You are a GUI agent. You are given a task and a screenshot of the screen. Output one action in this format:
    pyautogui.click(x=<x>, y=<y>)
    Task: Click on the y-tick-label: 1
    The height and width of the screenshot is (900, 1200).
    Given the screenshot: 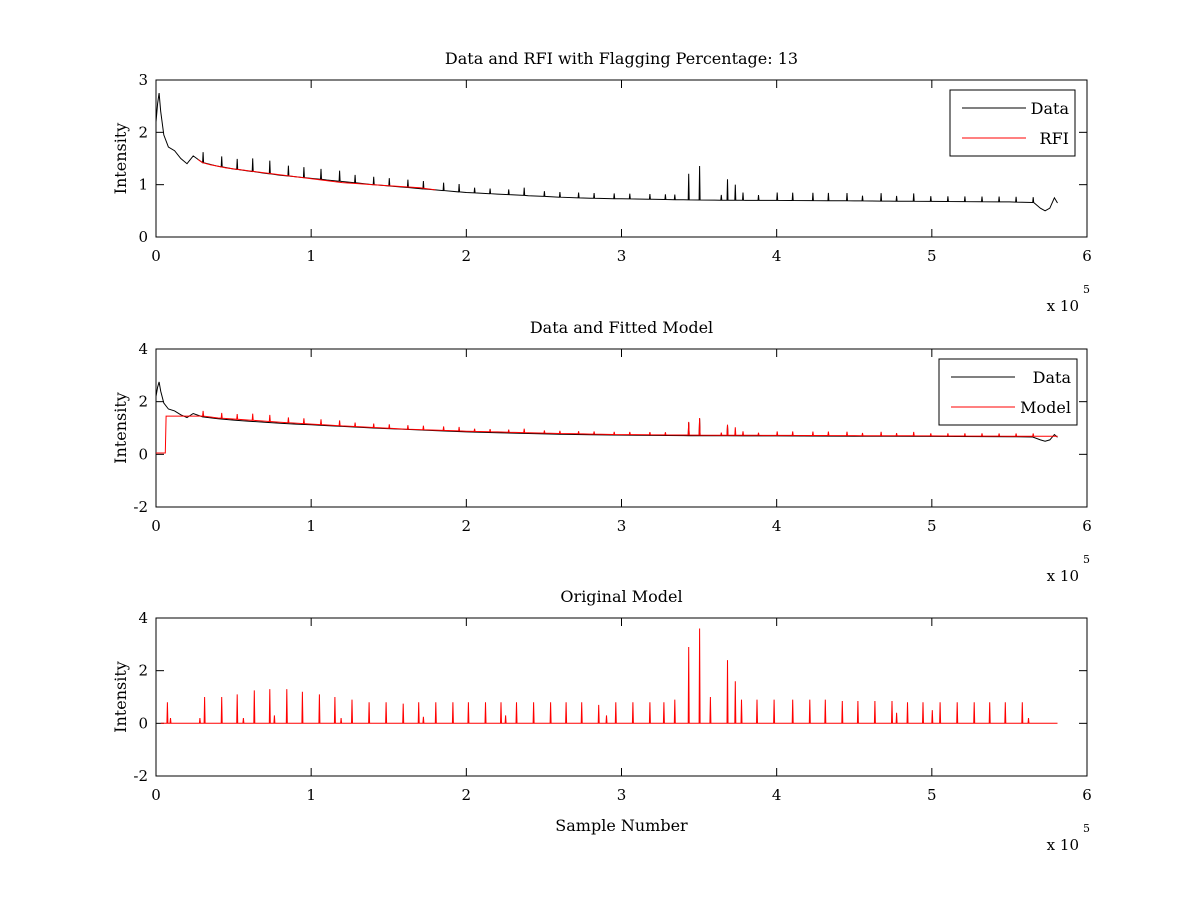 What is the action you would take?
    pyautogui.click(x=143, y=185)
    